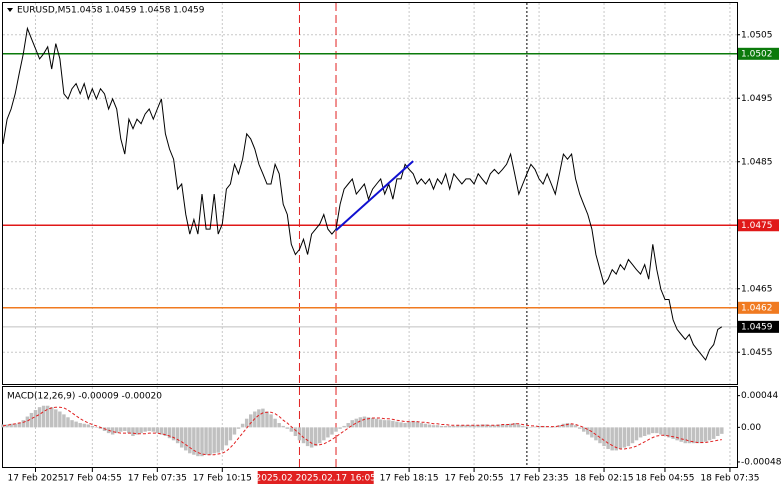 Image resolution: width=781 pixels, height=489 pixels. What do you see at coordinates (362, 431) in the screenshot?
I see `signal-line` at bounding box center [362, 431].